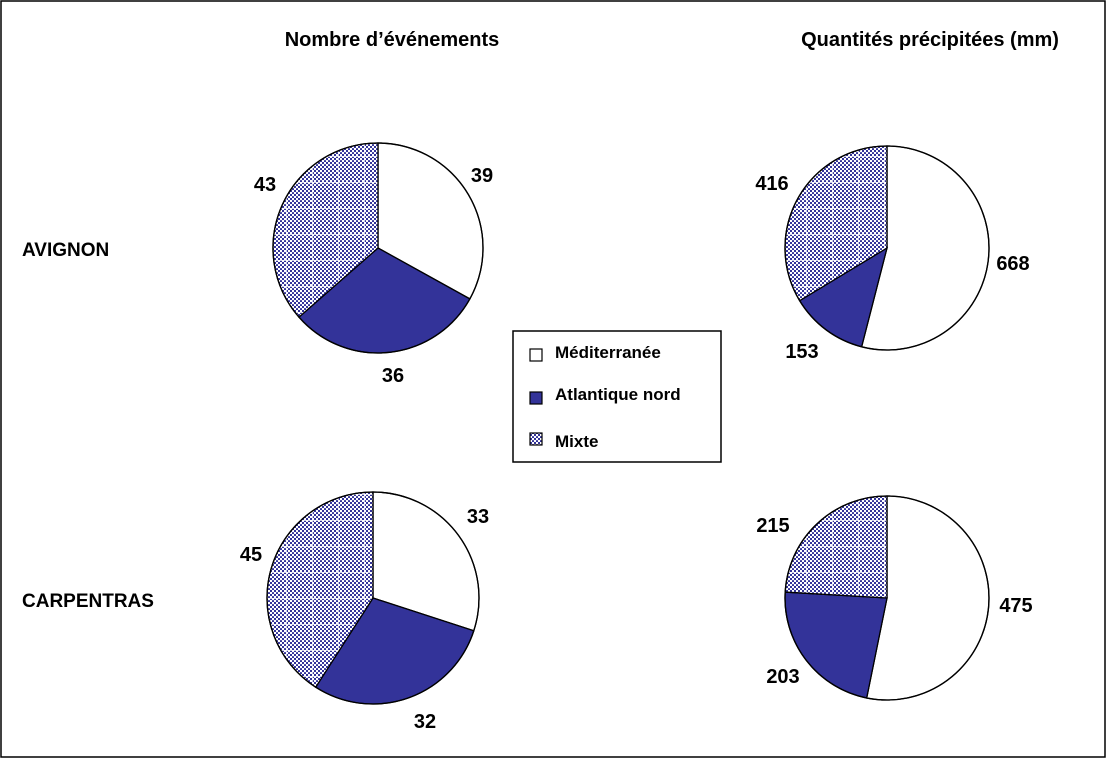 The width and height of the screenshot is (1106, 763). Describe the element at coordinates (772, 526) in the screenshot. I see `data-label-mixte: 215` at that location.